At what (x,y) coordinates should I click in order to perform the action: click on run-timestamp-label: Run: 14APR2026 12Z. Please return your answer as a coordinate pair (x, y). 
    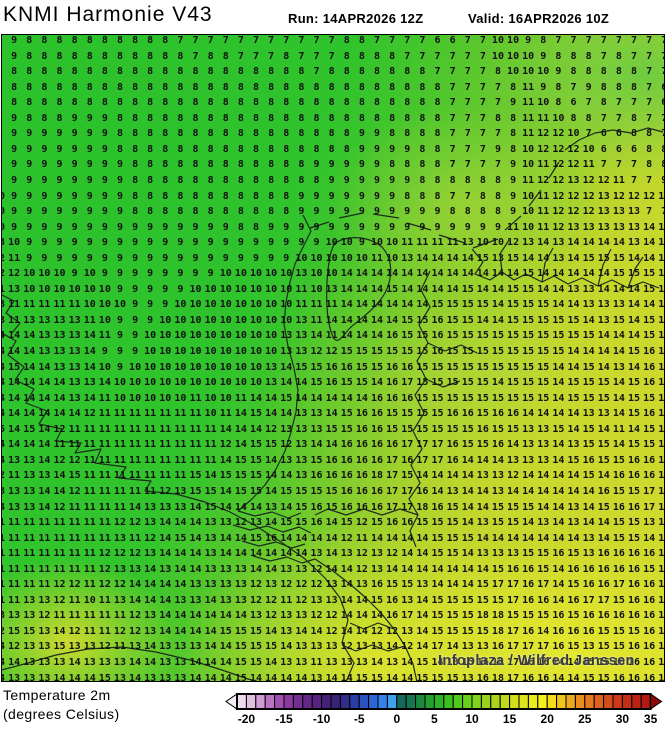
    Looking at the image, I should click on (356, 18).